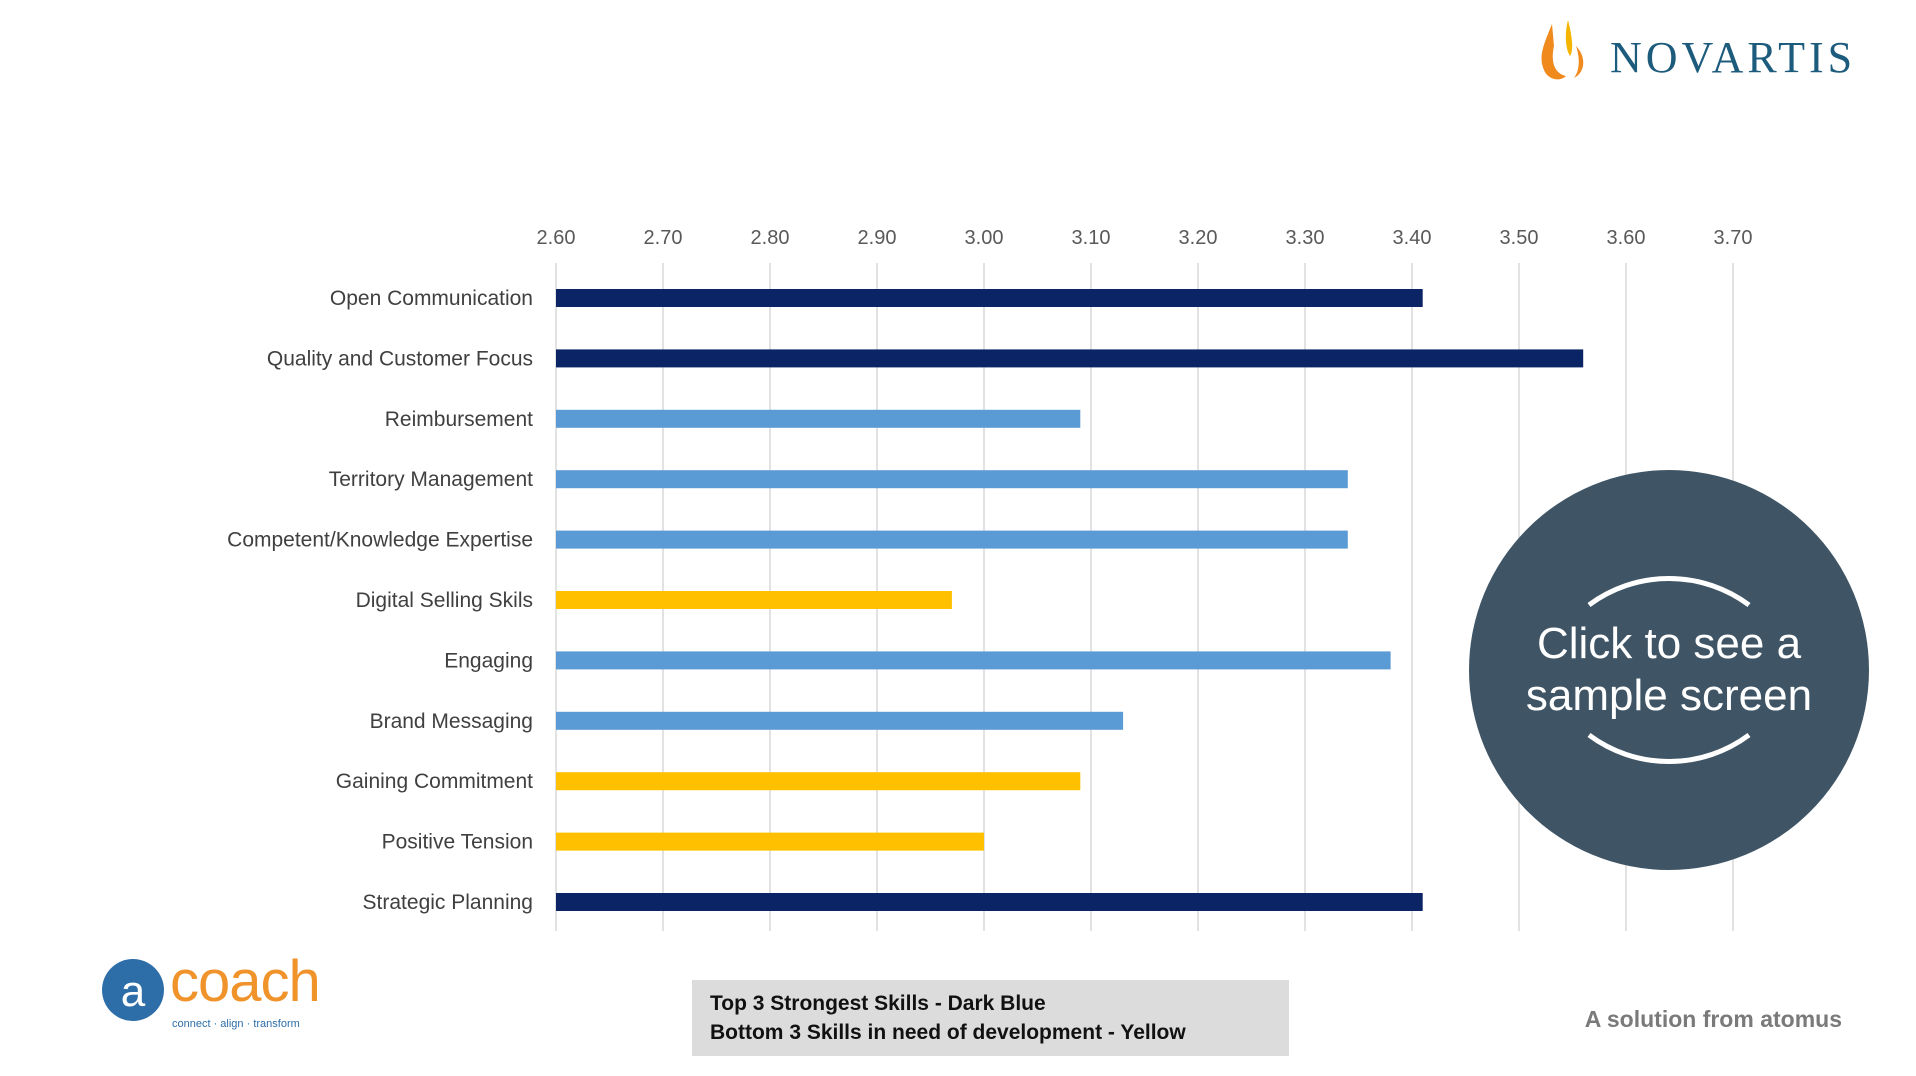 The image size is (1916, 1076). What do you see at coordinates (451, 721) in the screenshot?
I see `category-label: Brand Messaging` at bounding box center [451, 721].